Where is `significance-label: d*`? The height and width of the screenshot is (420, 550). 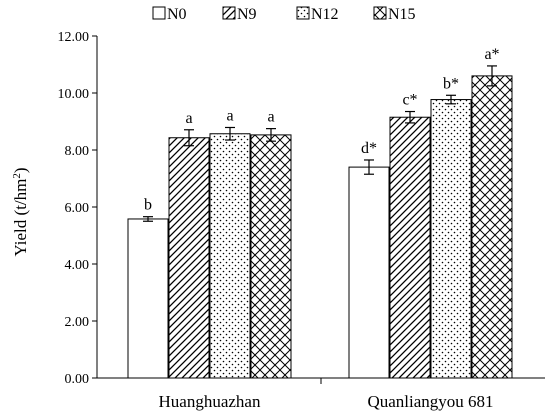
significance-label: d* is located at coordinates (369, 148).